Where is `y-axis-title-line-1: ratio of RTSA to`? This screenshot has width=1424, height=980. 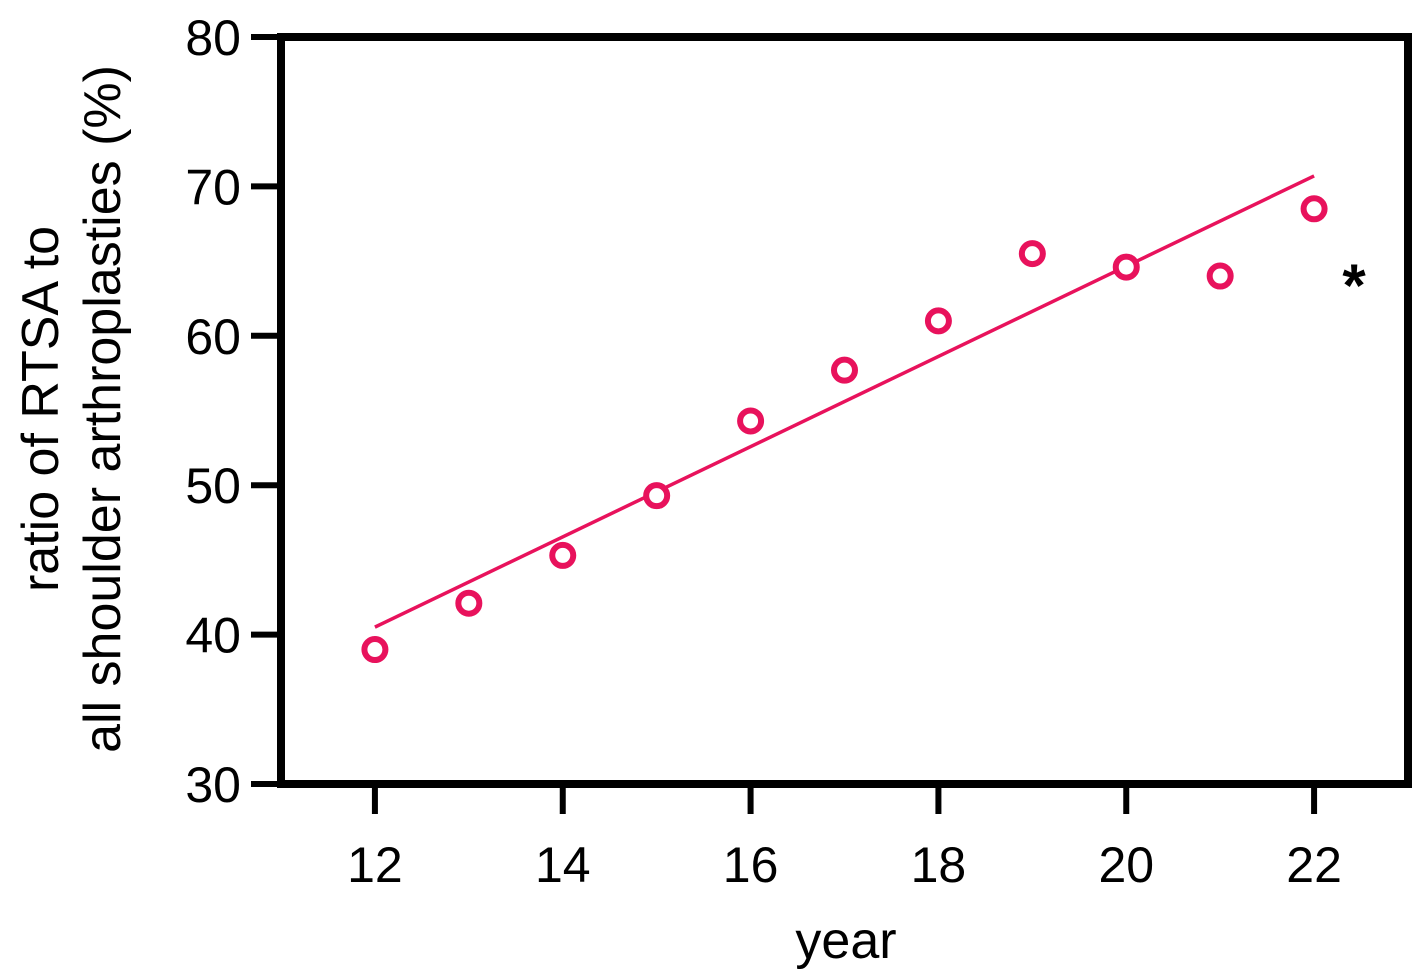 y-axis-title-line-1: ratio of RTSA to is located at coordinates (41, 409).